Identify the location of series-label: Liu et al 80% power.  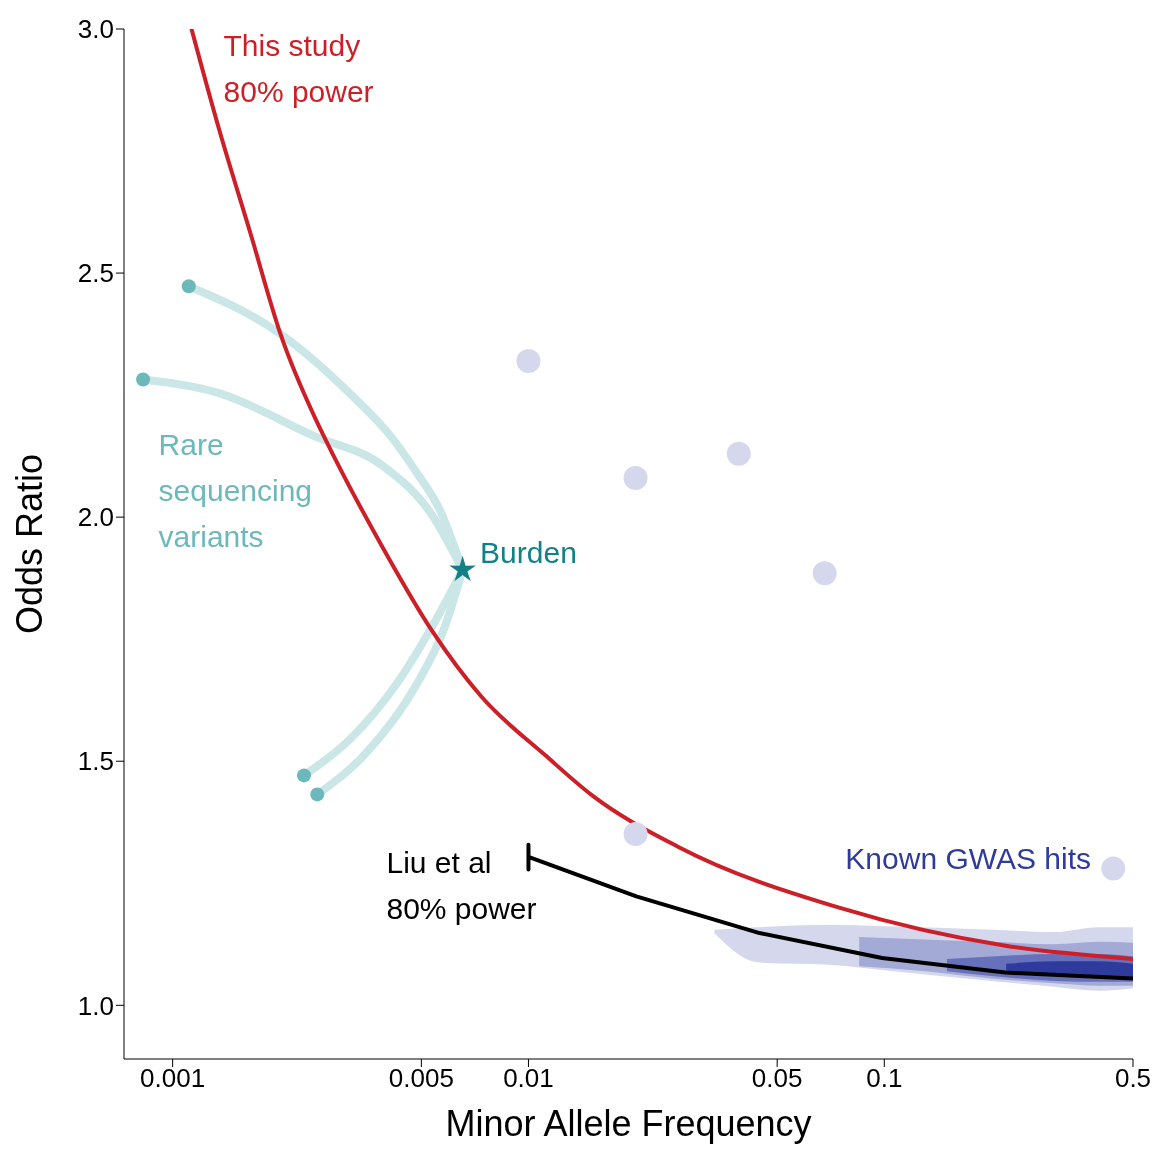
(461, 885).